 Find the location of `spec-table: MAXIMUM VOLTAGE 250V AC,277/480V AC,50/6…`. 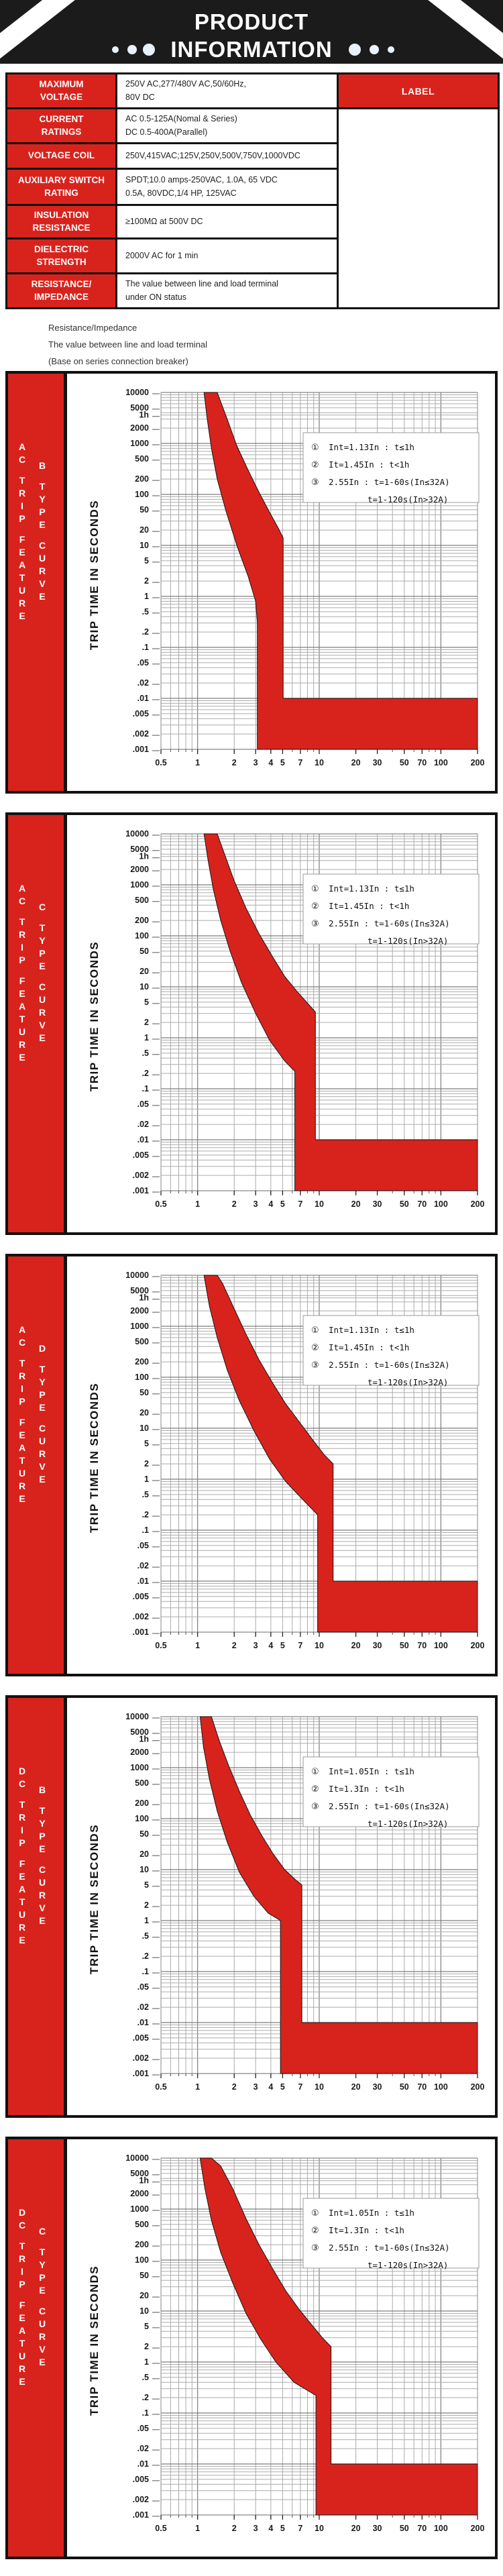

spec-table: MAXIMUM VOLTAGE 250V AC,277/480V AC,50/6… is located at coordinates (252, 190).